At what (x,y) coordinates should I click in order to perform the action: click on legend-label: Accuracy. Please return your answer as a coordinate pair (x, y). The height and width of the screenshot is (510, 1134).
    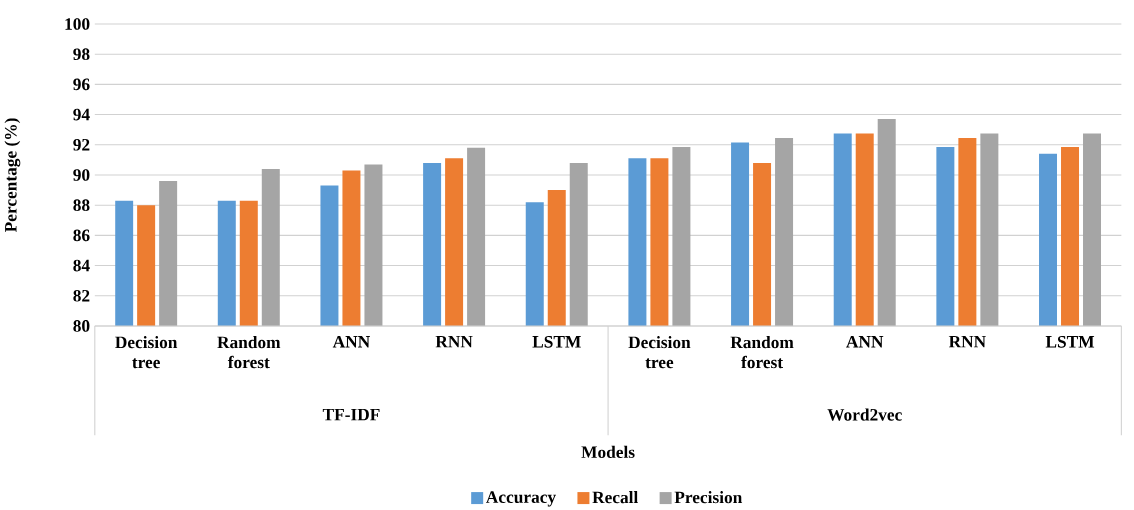
    Looking at the image, I should click on (521, 499).